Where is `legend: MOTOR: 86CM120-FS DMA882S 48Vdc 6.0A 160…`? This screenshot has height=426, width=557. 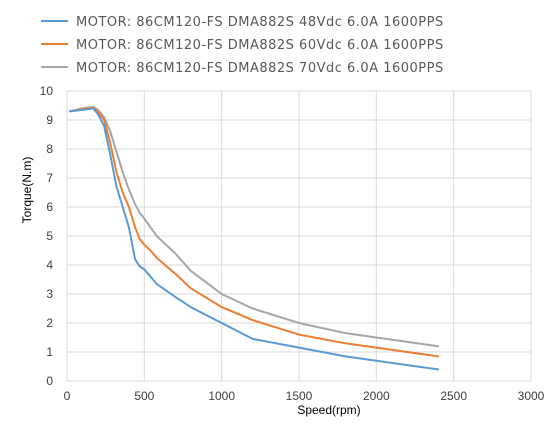
legend: MOTOR: 86CM120-FS DMA882S 48Vdc 6.0A 160… is located at coordinates (242, 45).